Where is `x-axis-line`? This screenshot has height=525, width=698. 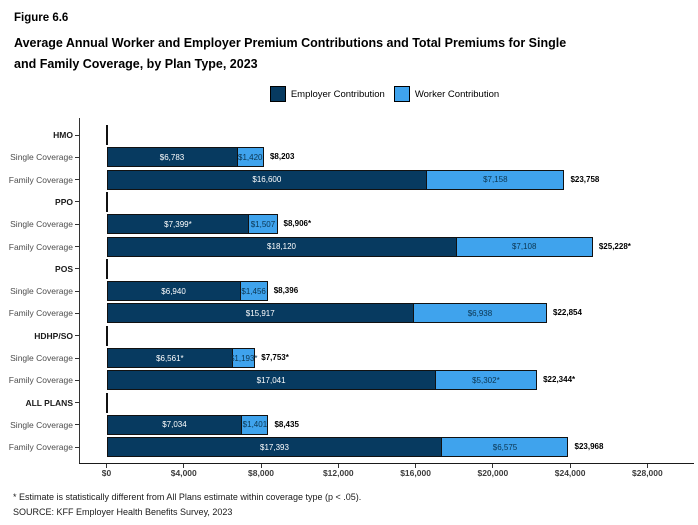
x-axis-line is located at coordinates (386, 463).